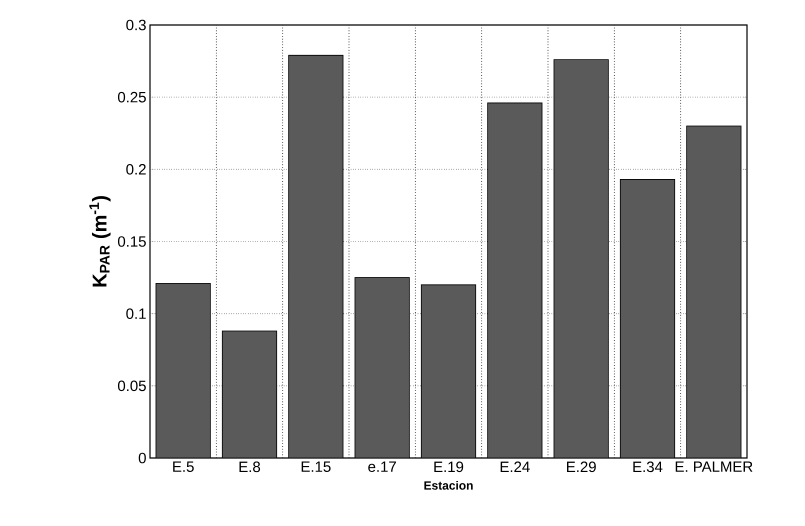 This screenshot has width=805, height=526. Describe the element at coordinates (449, 467) in the screenshot. I see `x-tick-label: E.19` at that location.